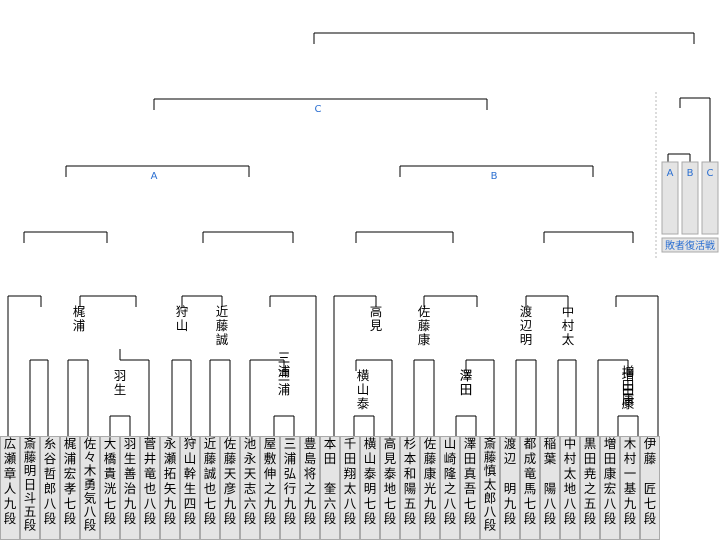 This screenshot has width=720, height=540. What do you see at coordinates (79, 318) in the screenshot?
I see `round2-winner-kajiura: 梶浦` at bounding box center [79, 318].